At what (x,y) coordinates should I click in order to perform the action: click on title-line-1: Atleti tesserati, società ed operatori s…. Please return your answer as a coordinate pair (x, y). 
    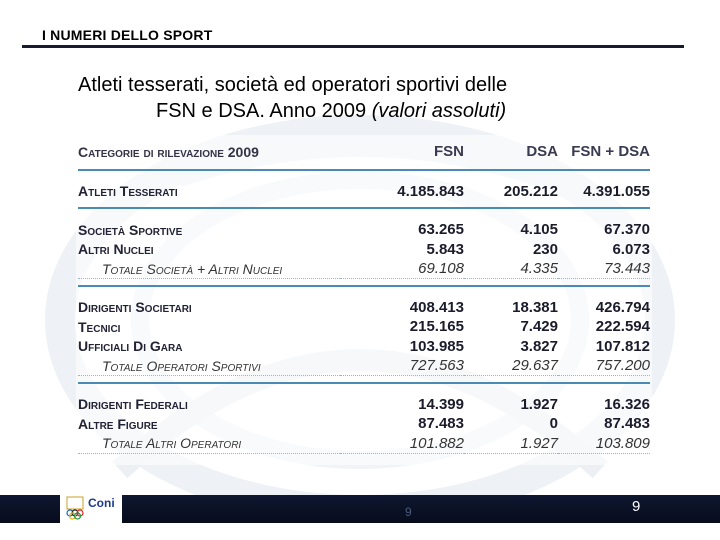
    Looking at the image, I should click on (293, 85).